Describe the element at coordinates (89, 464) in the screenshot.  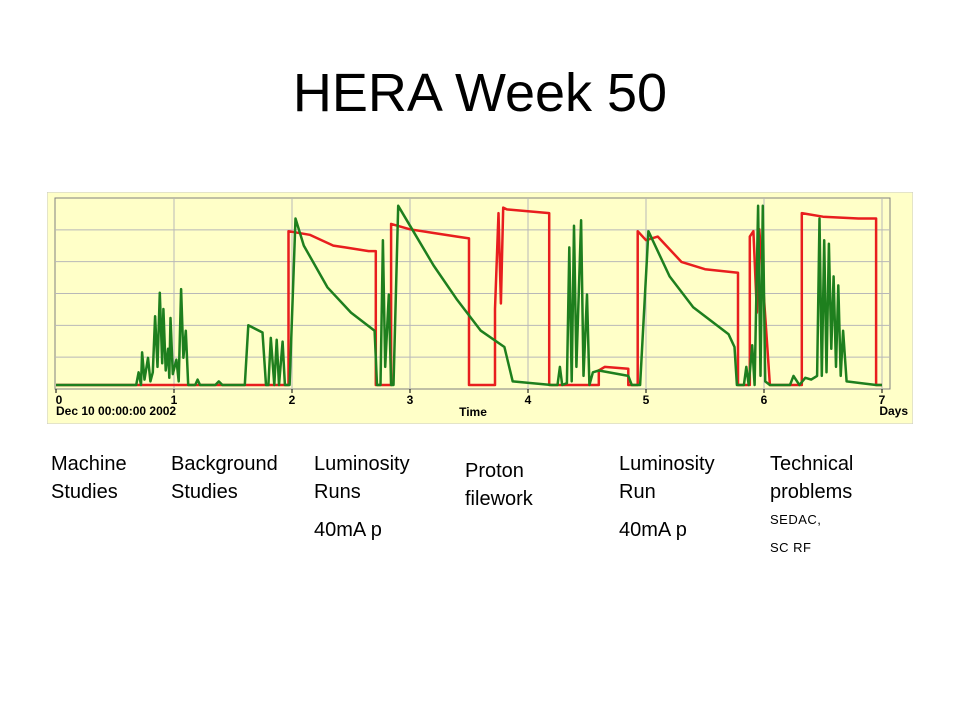
I see `label-line: Machine` at that location.